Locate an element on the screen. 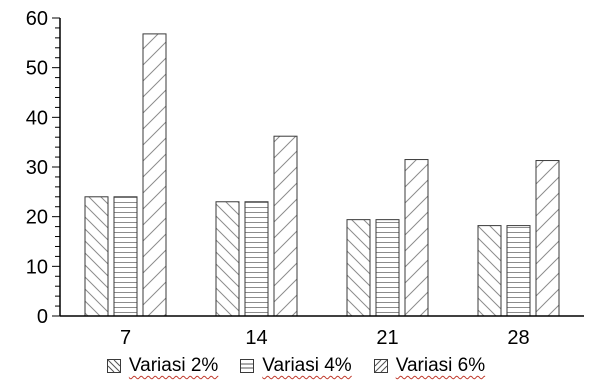 This screenshot has height=386, width=592. legend-item-series-2: Variasi 4% is located at coordinates (296, 366).